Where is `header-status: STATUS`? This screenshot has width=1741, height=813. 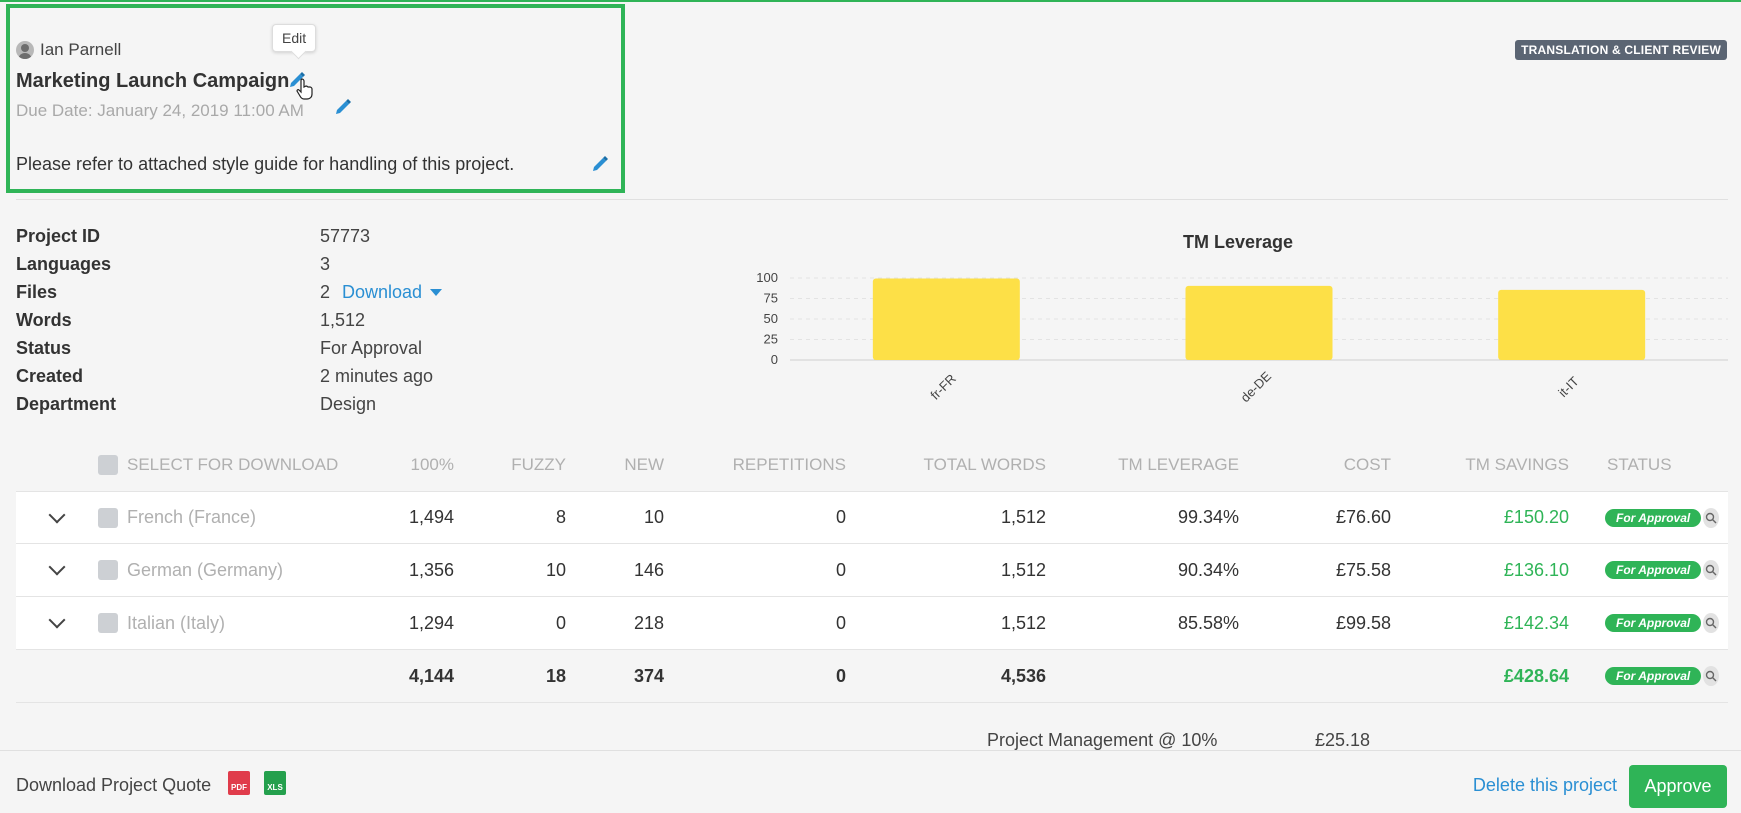
header-status: STATUS is located at coordinates (1639, 464).